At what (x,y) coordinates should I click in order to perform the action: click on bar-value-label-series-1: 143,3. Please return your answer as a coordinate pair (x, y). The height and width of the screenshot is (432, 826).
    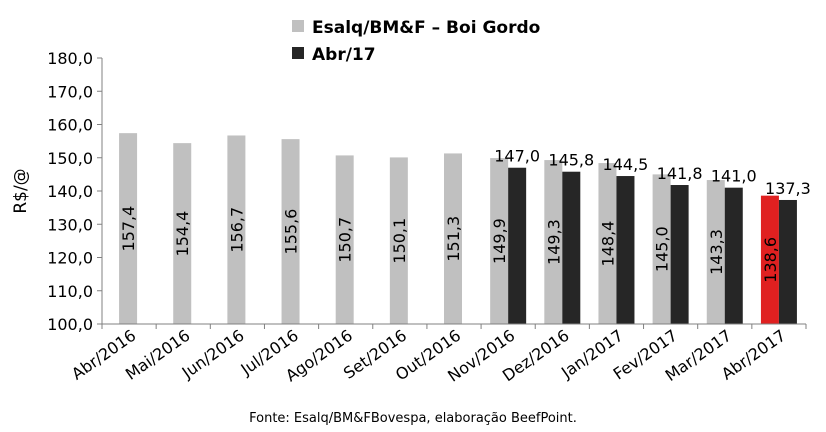
    Looking at the image, I should click on (716, 252).